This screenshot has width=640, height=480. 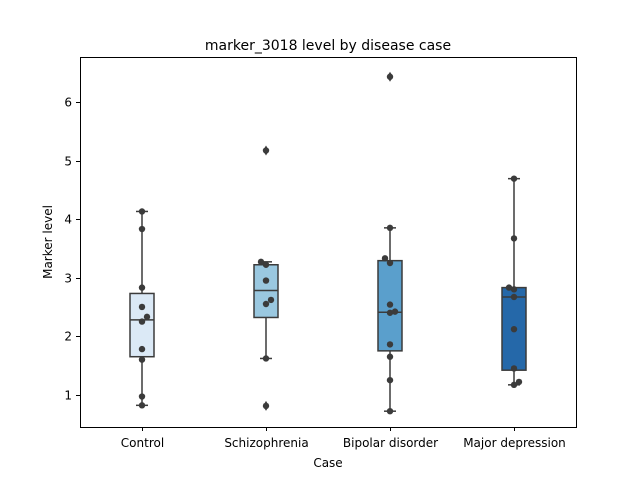 I want to click on x-tick-label: Schizophrenia, so click(x=266, y=443).